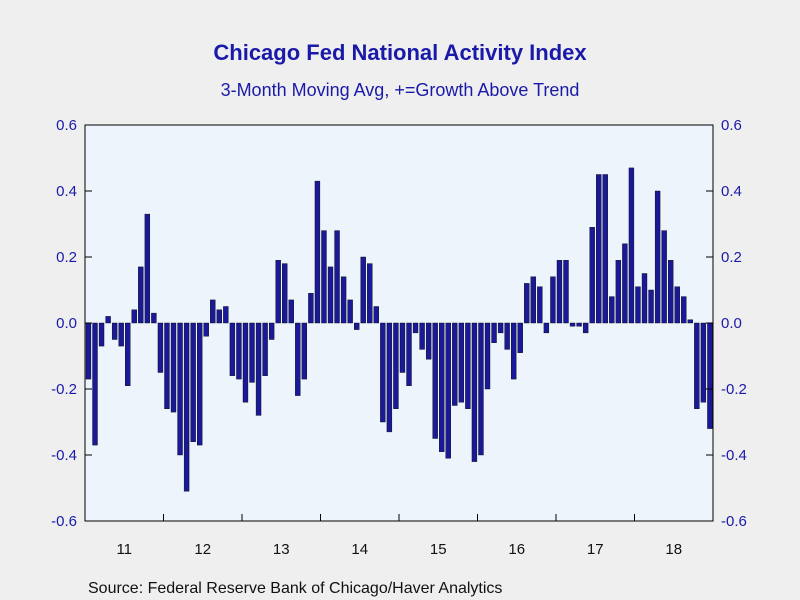 This screenshot has height=600, width=800. What do you see at coordinates (595, 549) in the screenshot?
I see `x-tick-label: 17` at bounding box center [595, 549].